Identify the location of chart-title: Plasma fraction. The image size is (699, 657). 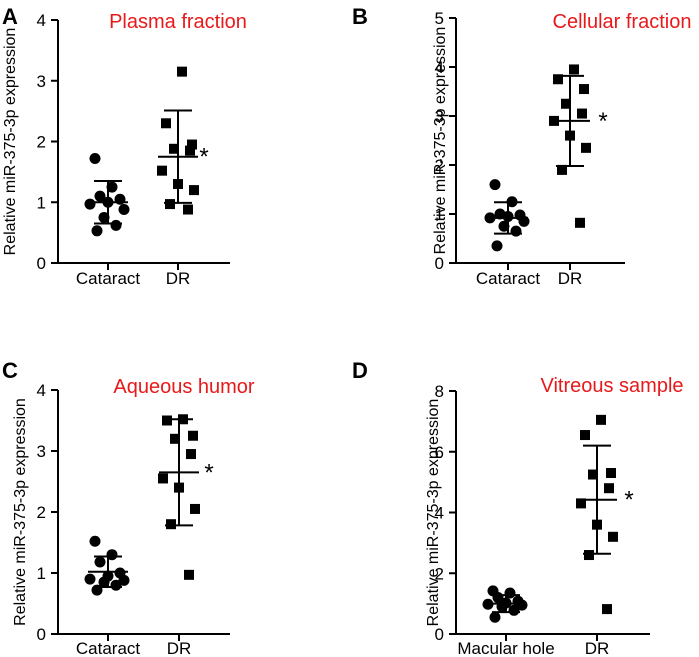
(178, 22).